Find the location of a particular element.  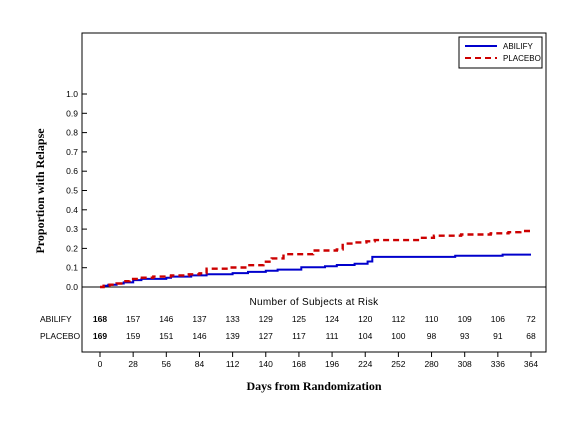

x-tick-label: 140 is located at coordinates (266, 364).